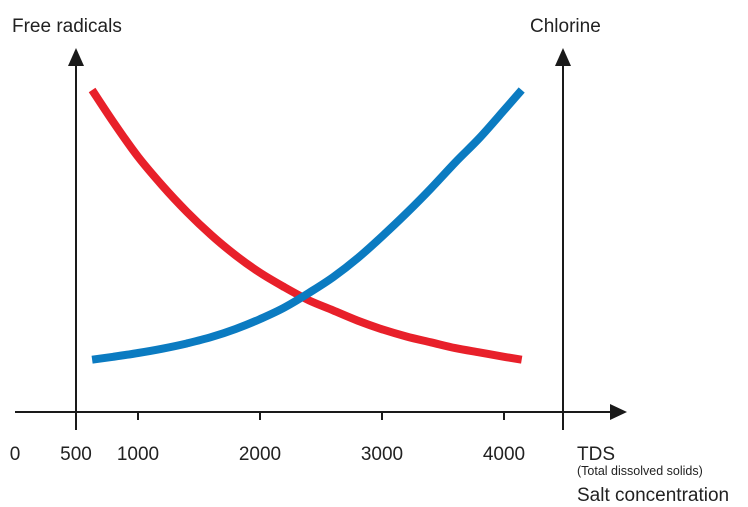 Image resolution: width=748 pixels, height=507 pixels. What do you see at coordinates (15, 454) in the screenshot?
I see `x-tick-label: 0` at bounding box center [15, 454].